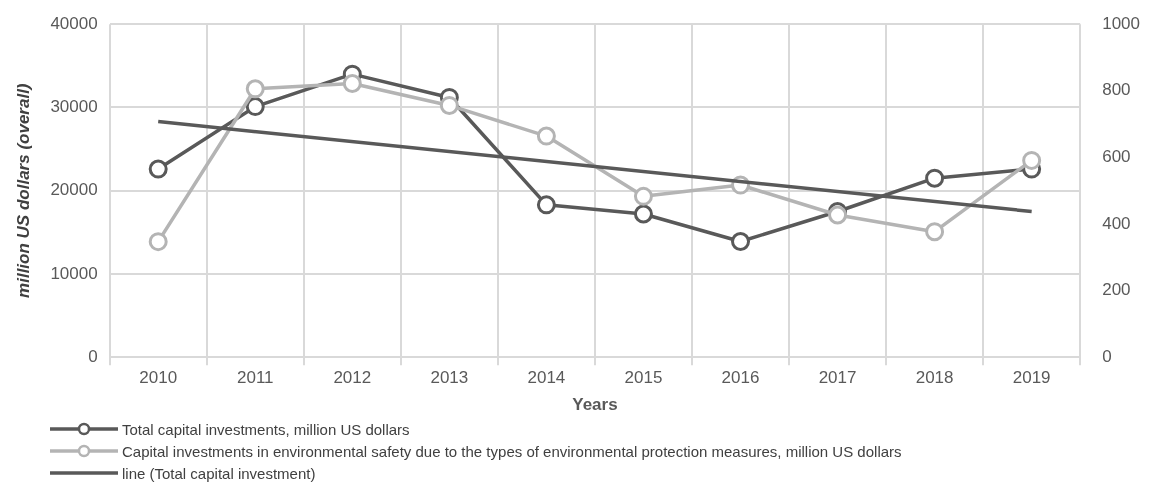  I want to click on y2-tick-label: 800, so click(1116, 90).